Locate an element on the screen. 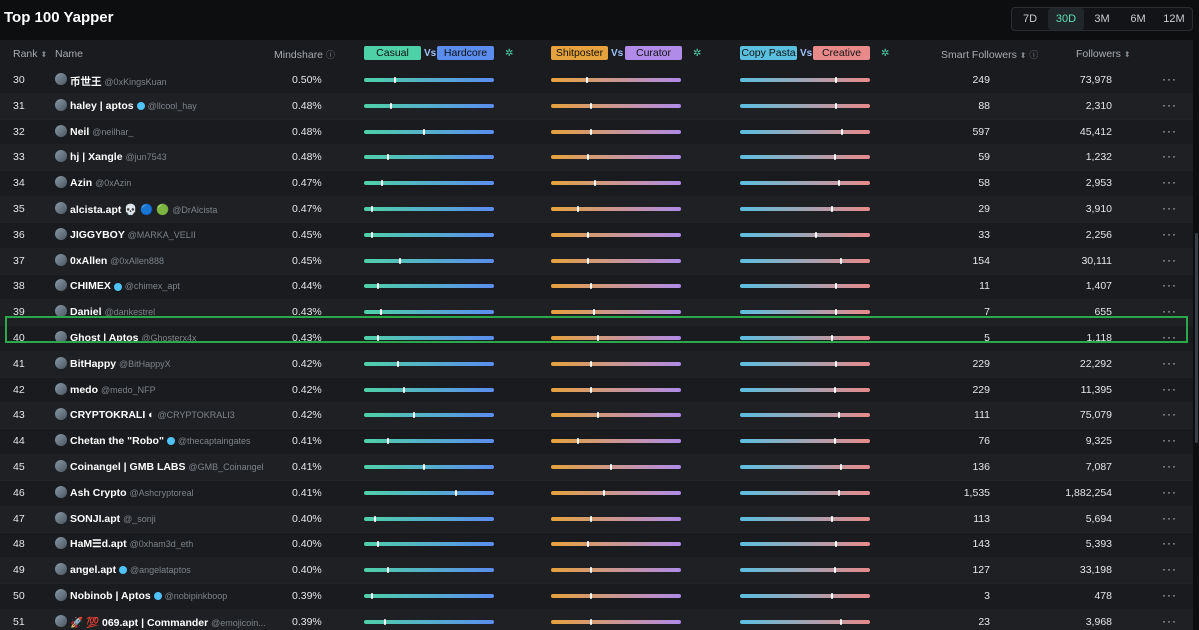  user-name: 0xAllen @0xAllen888 is located at coordinates (117, 261).